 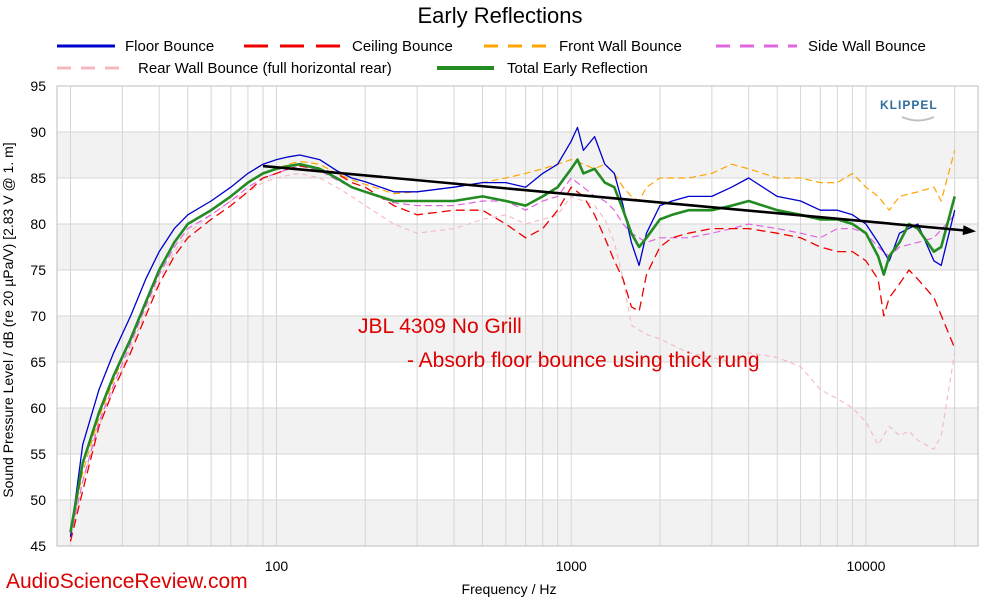 What do you see at coordinates (38, 132) in the screenshot?
I see `y-tick-label: 90` at bounding box center [38, 132].